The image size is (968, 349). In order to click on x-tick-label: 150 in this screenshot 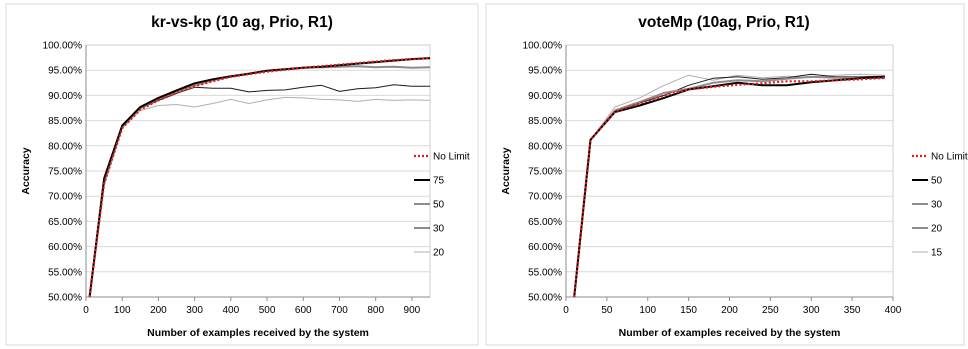, I will do `click(688, 310)`.